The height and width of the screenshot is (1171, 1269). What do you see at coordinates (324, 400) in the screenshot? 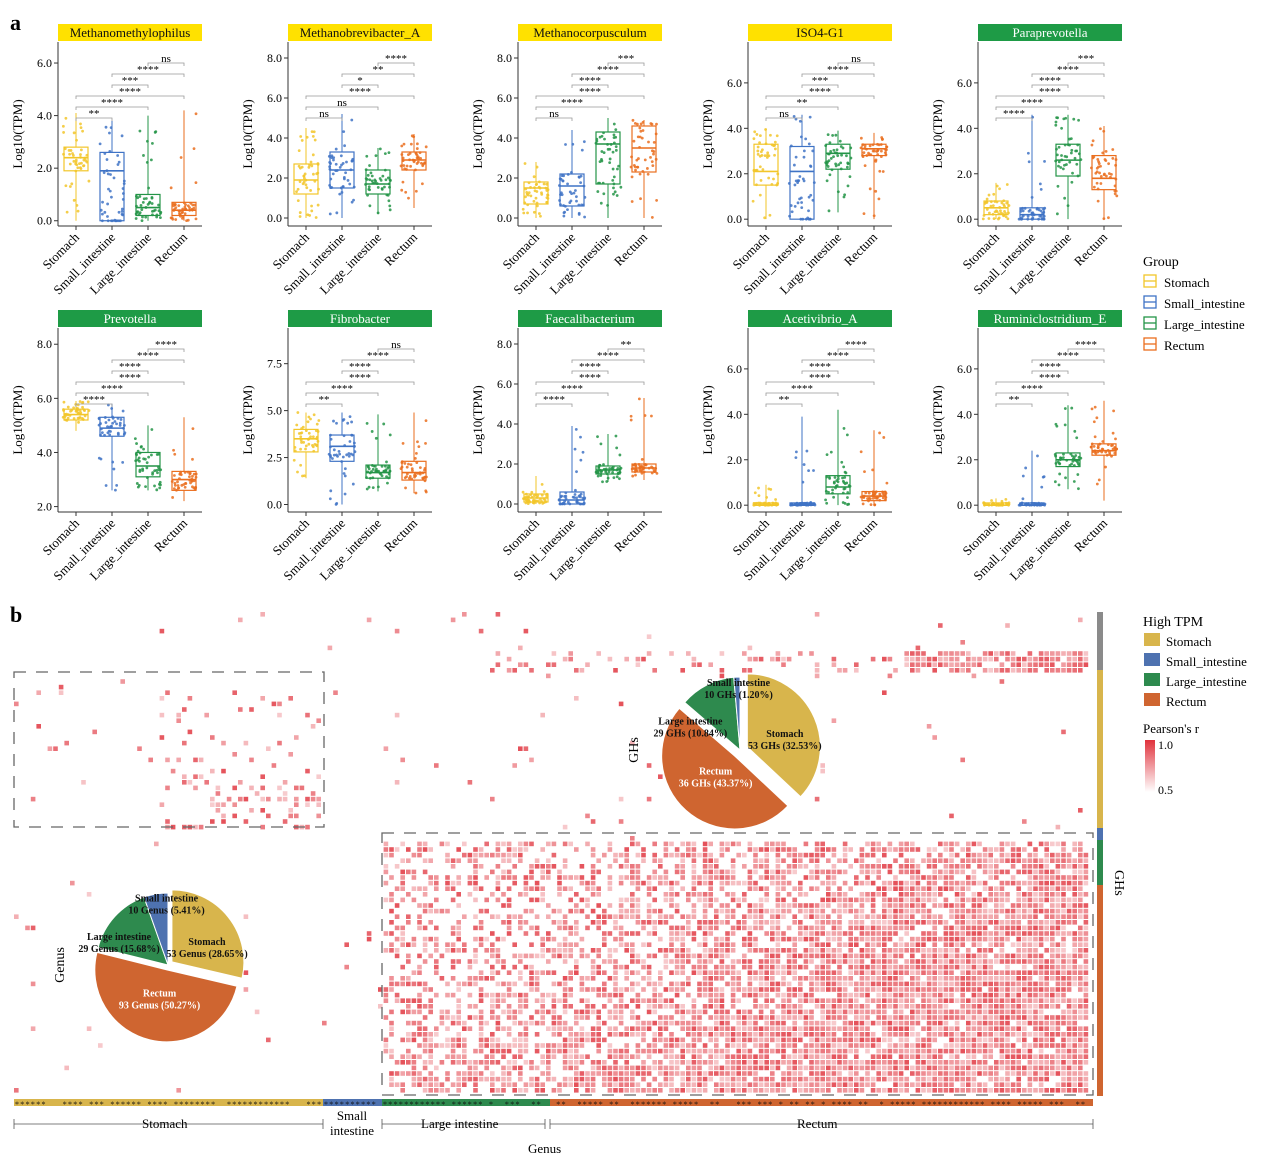
I see `significance-label: **` at bounding box center [324, 400].